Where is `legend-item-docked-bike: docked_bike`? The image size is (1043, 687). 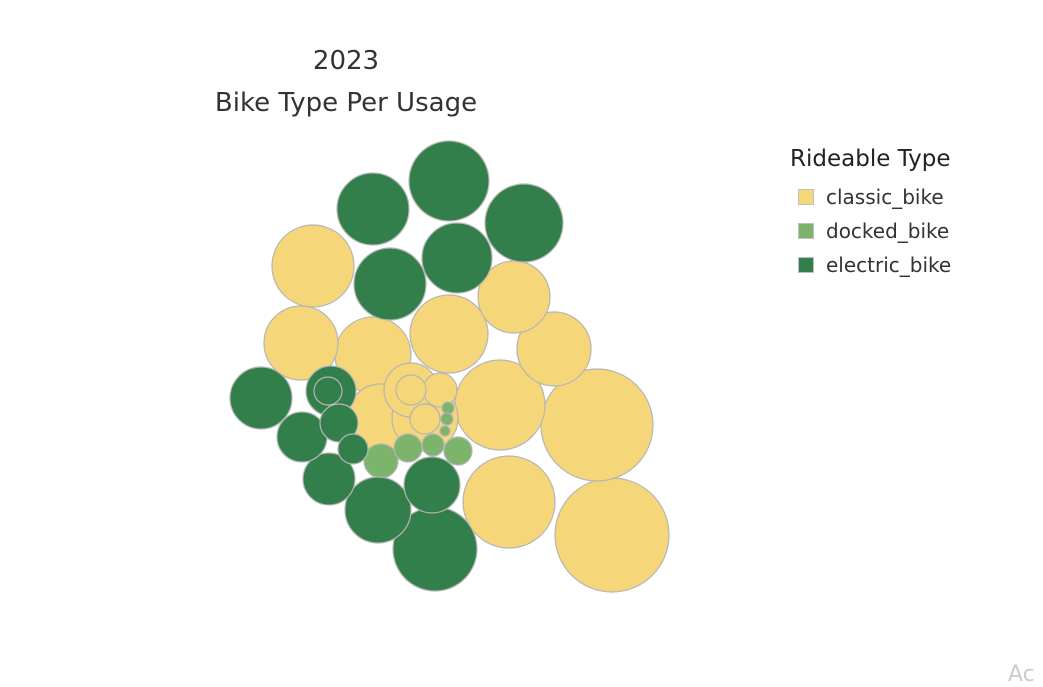
legend-item-docked-bike: docked_bike is located at coordinates (870, 231).